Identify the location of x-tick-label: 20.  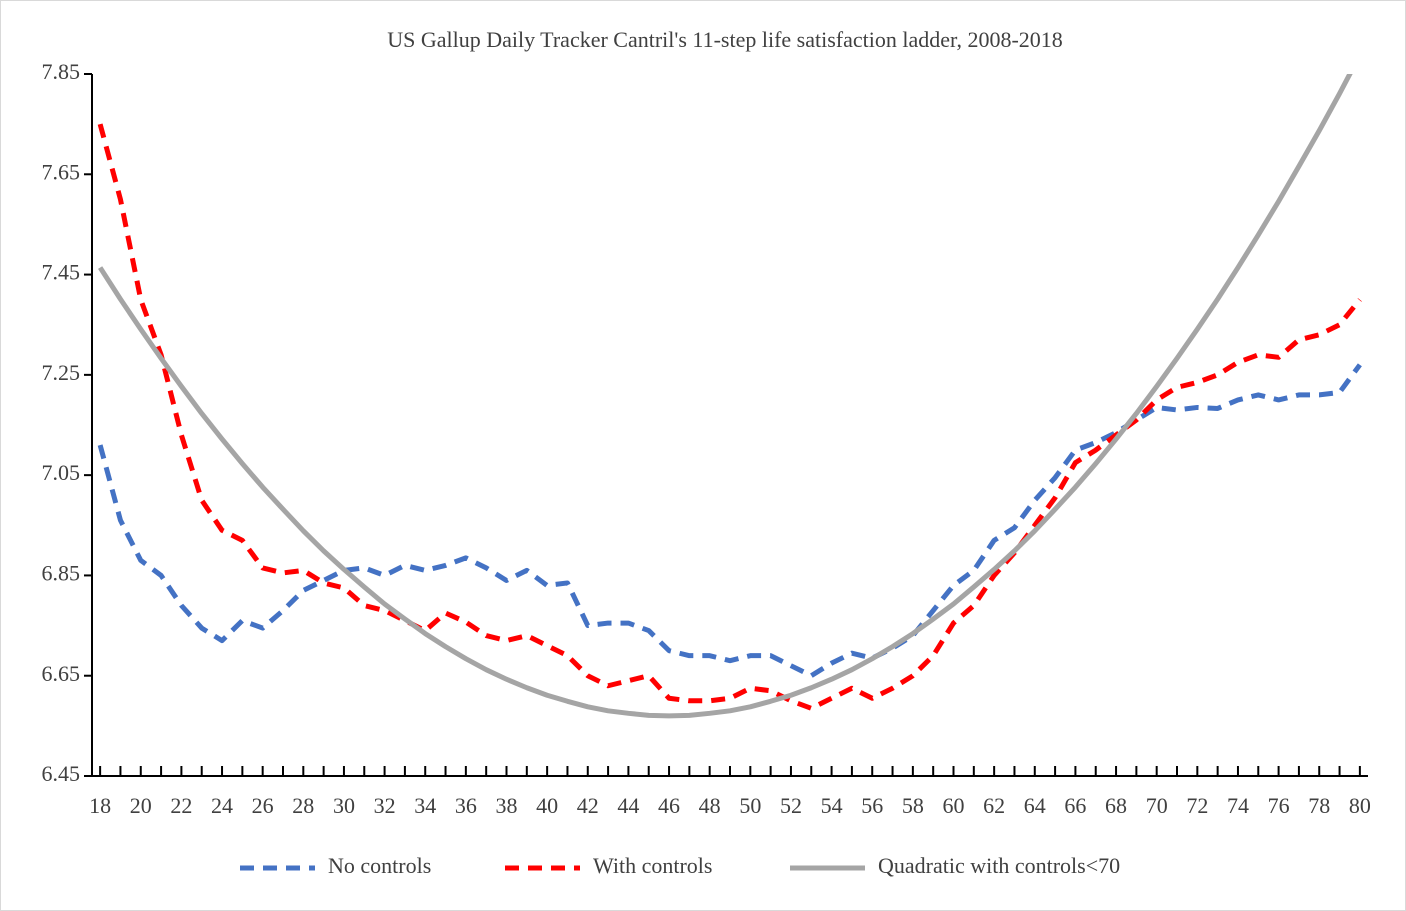
(141, 805).